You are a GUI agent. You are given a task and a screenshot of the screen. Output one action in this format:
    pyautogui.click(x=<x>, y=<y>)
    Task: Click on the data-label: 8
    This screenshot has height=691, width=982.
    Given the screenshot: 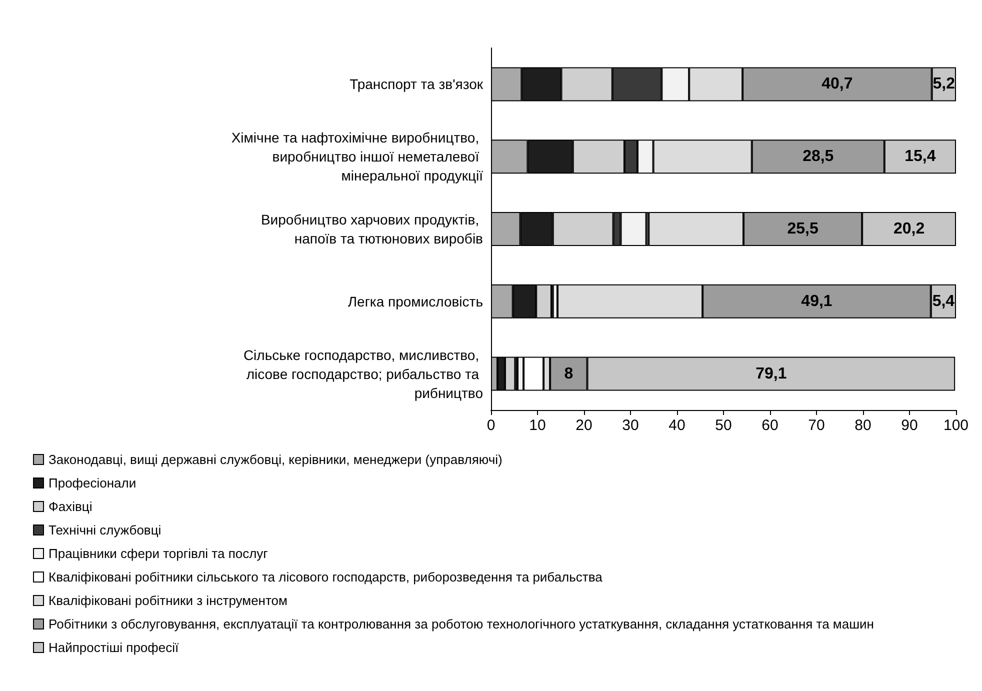 What is the action you would take?
    pyautogui.click(x=569, y=373)
    